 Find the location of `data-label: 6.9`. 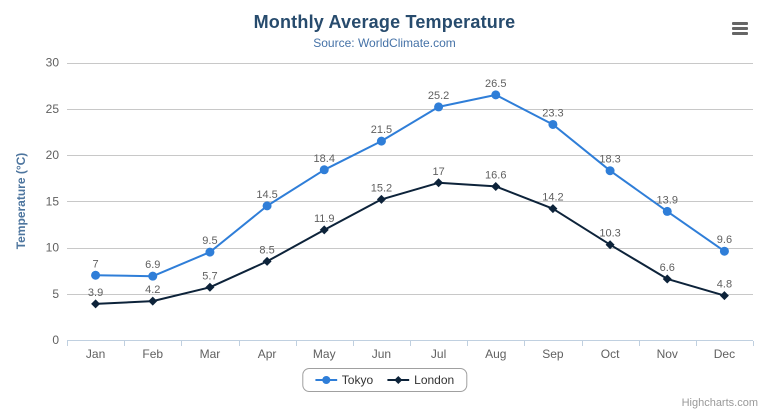

data-label: 6.9 is located at coordinates (152, 265).